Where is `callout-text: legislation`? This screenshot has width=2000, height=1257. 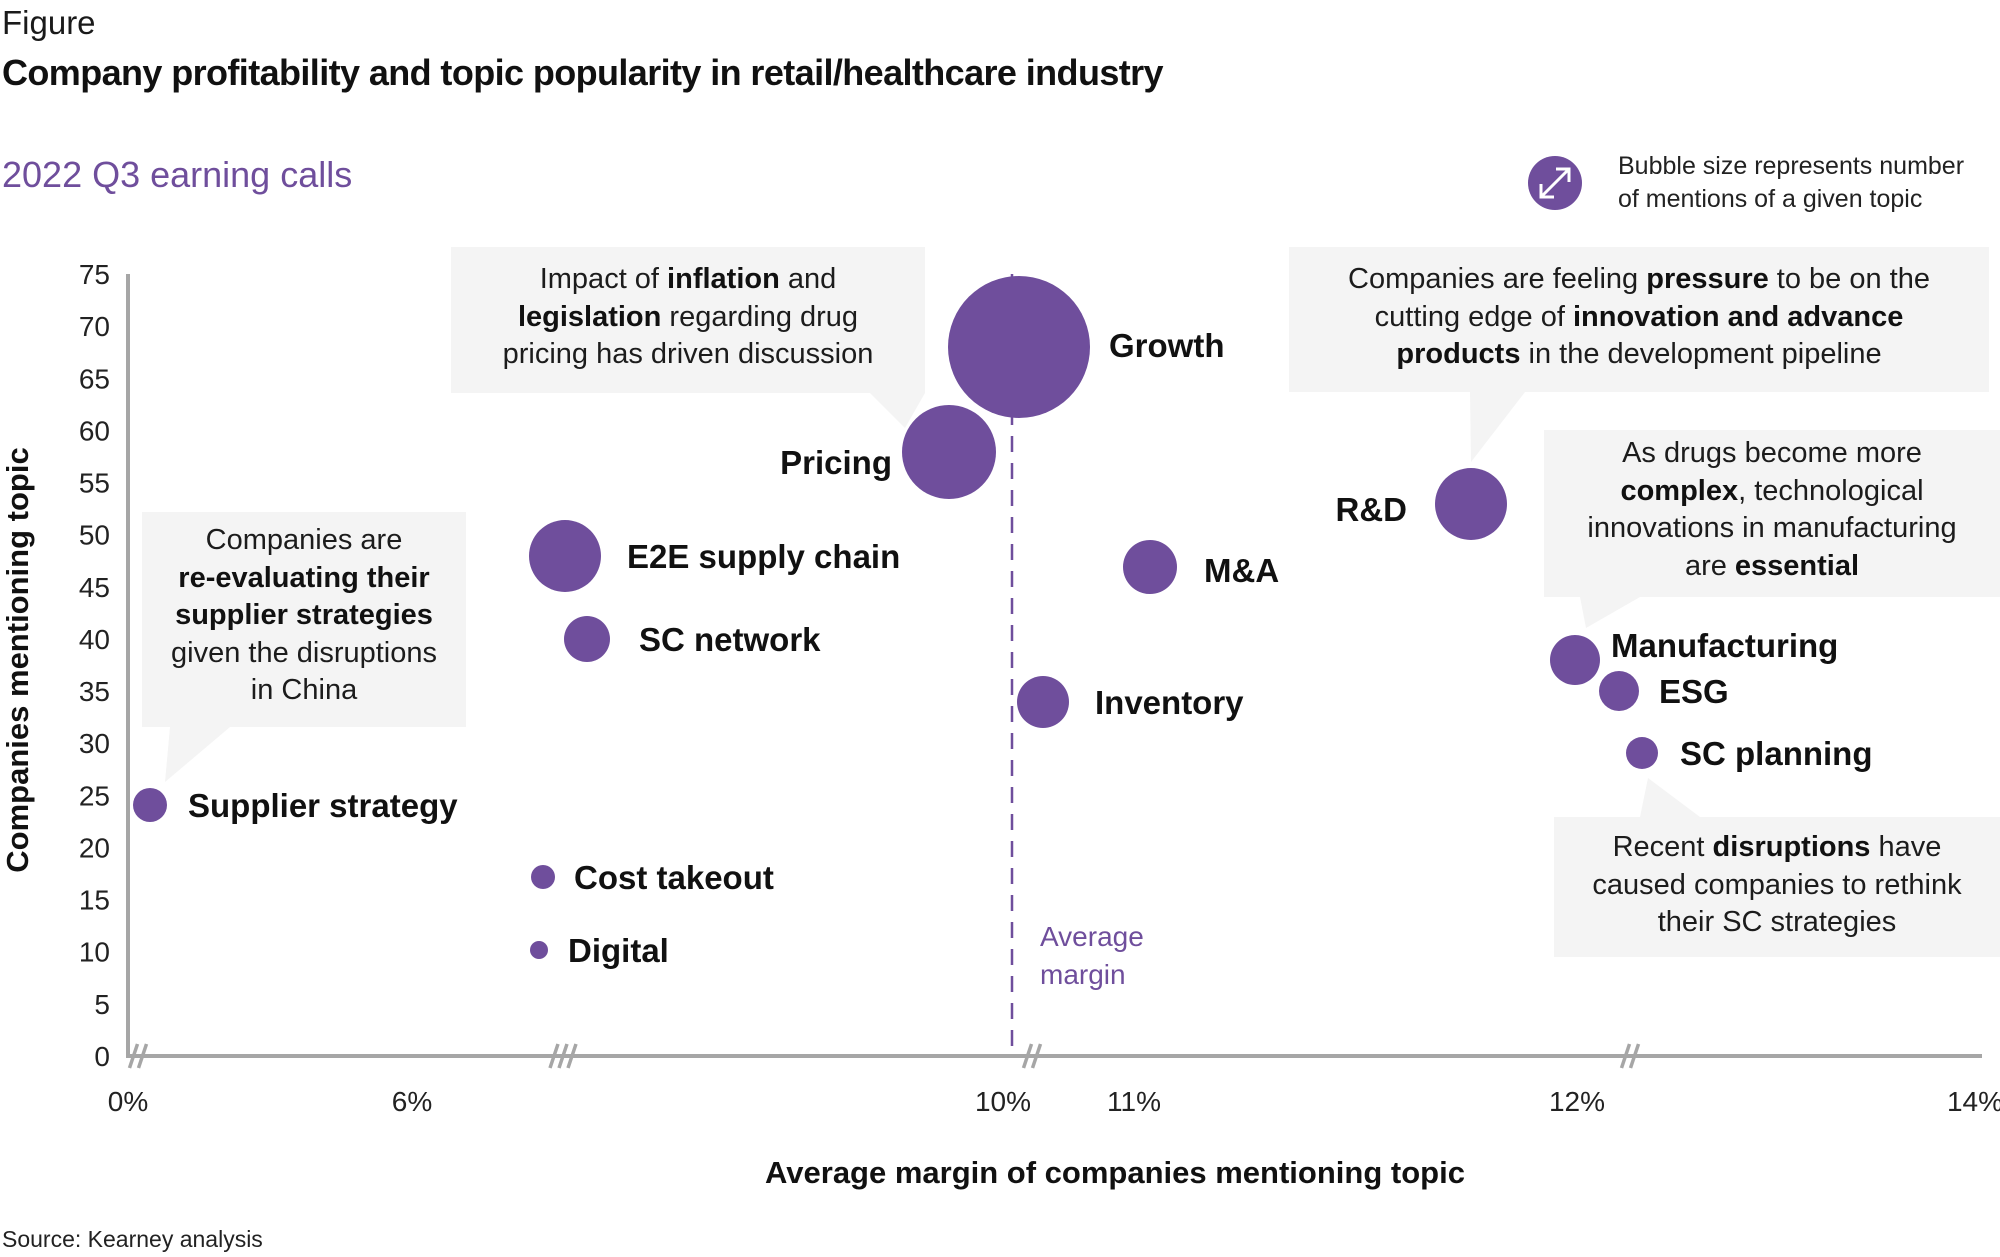 callout-text: legislation is located at coordinates (589, 316).